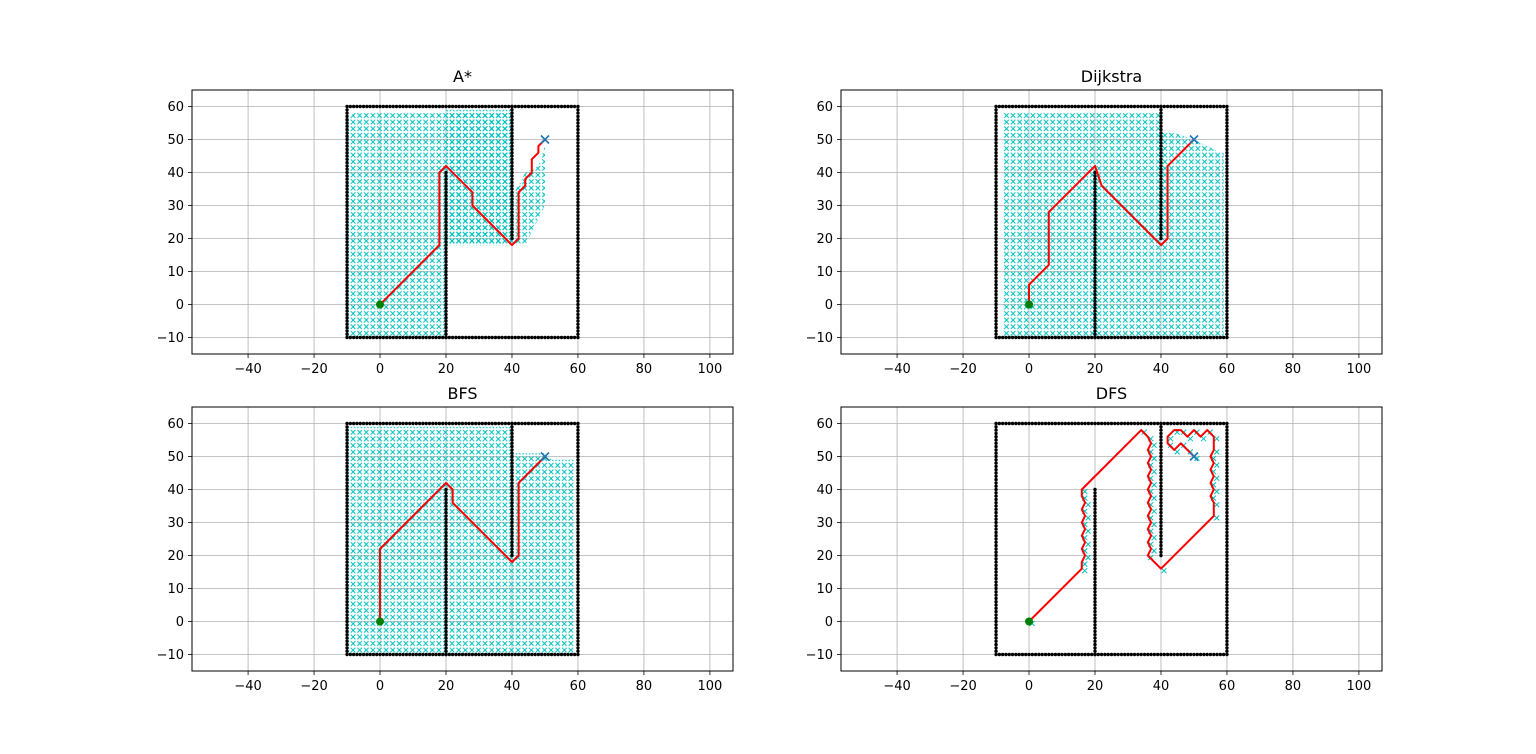 This screenshot has width=1536, height=754. I want to click on y-tick-label: 50, so click(824, 140).